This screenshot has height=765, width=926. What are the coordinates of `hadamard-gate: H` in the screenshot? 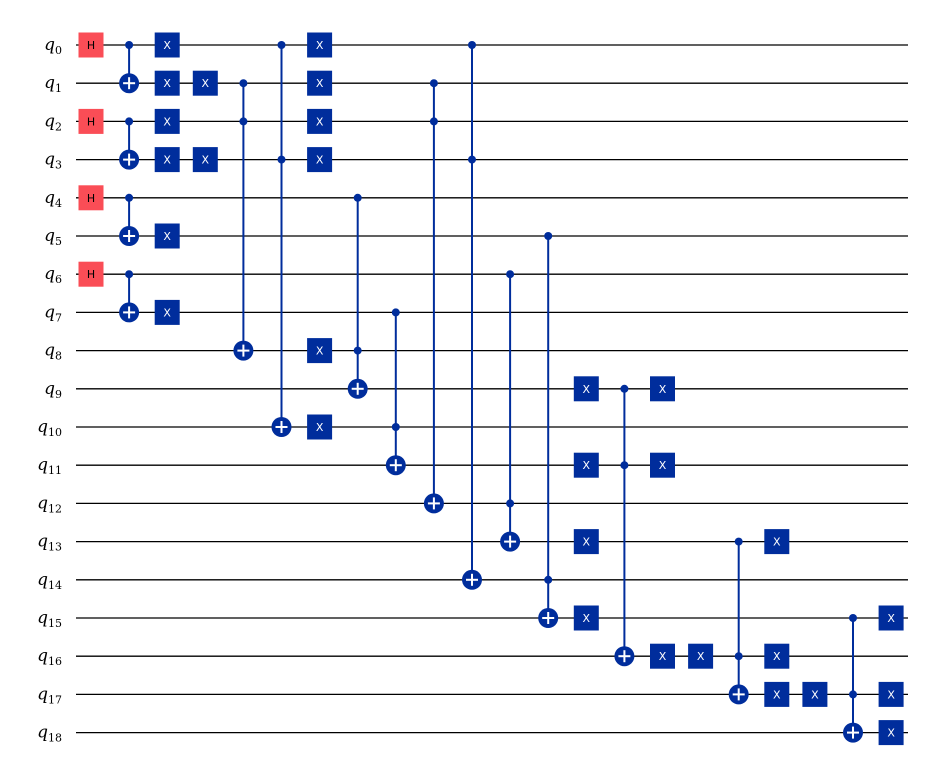 It's located at (91, 274).